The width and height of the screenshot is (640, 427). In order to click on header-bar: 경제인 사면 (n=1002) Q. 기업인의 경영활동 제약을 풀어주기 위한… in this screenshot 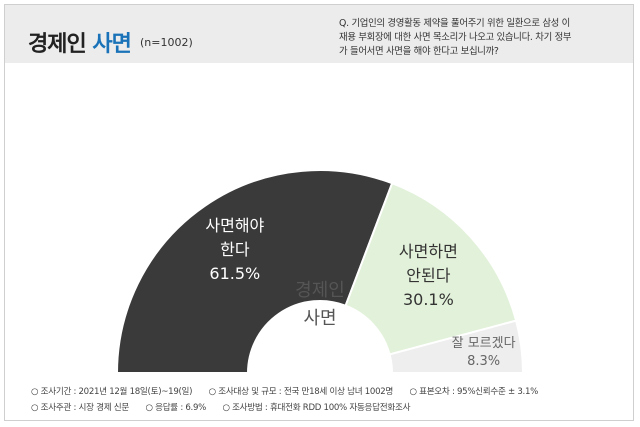, I will do `click(319, 34)`.